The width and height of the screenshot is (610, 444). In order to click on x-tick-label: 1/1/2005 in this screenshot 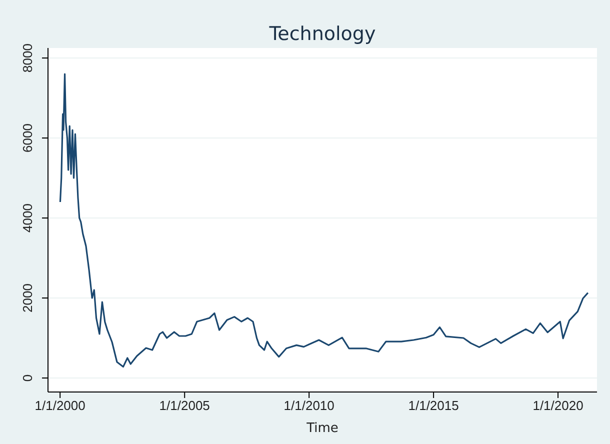, I will do `click(184, 406)`.